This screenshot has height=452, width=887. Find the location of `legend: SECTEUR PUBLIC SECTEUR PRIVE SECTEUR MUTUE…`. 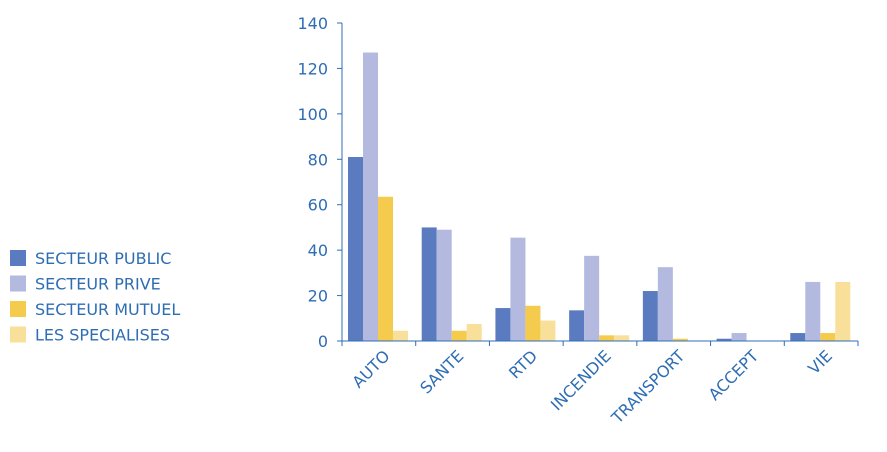

legend: SECTEUR PUBLIC SECTEUR PRIVE SECTEUR MUTUE… is located at coordinates (95, 297).